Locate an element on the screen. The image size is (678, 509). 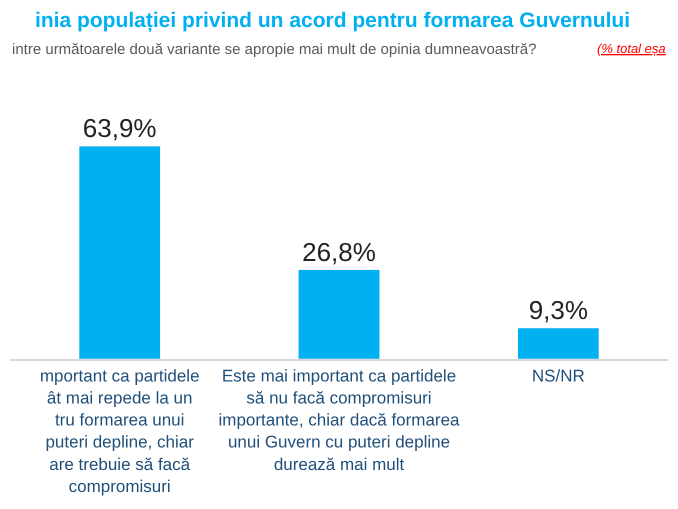
data-label: 9,3% is located at coordinates (558, 310).